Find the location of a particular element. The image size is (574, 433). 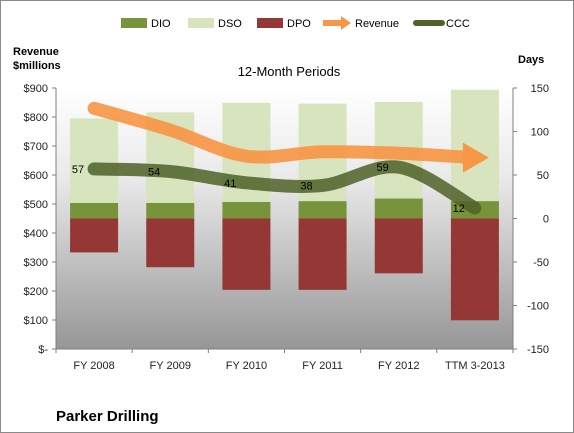

left-axis-title-line1: Revenue is located at coordinates (36, 52).